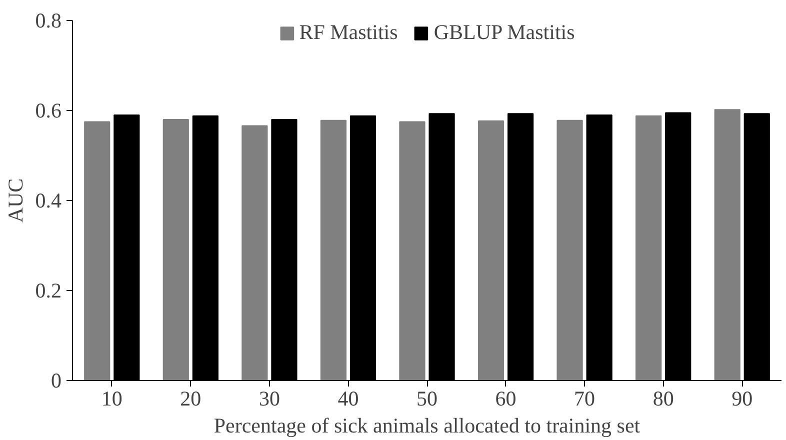  What do you see at coordinates (48, 110) in the screenshot?
I see `y-tick-label: 0.6` at bounding box center [48, 110].